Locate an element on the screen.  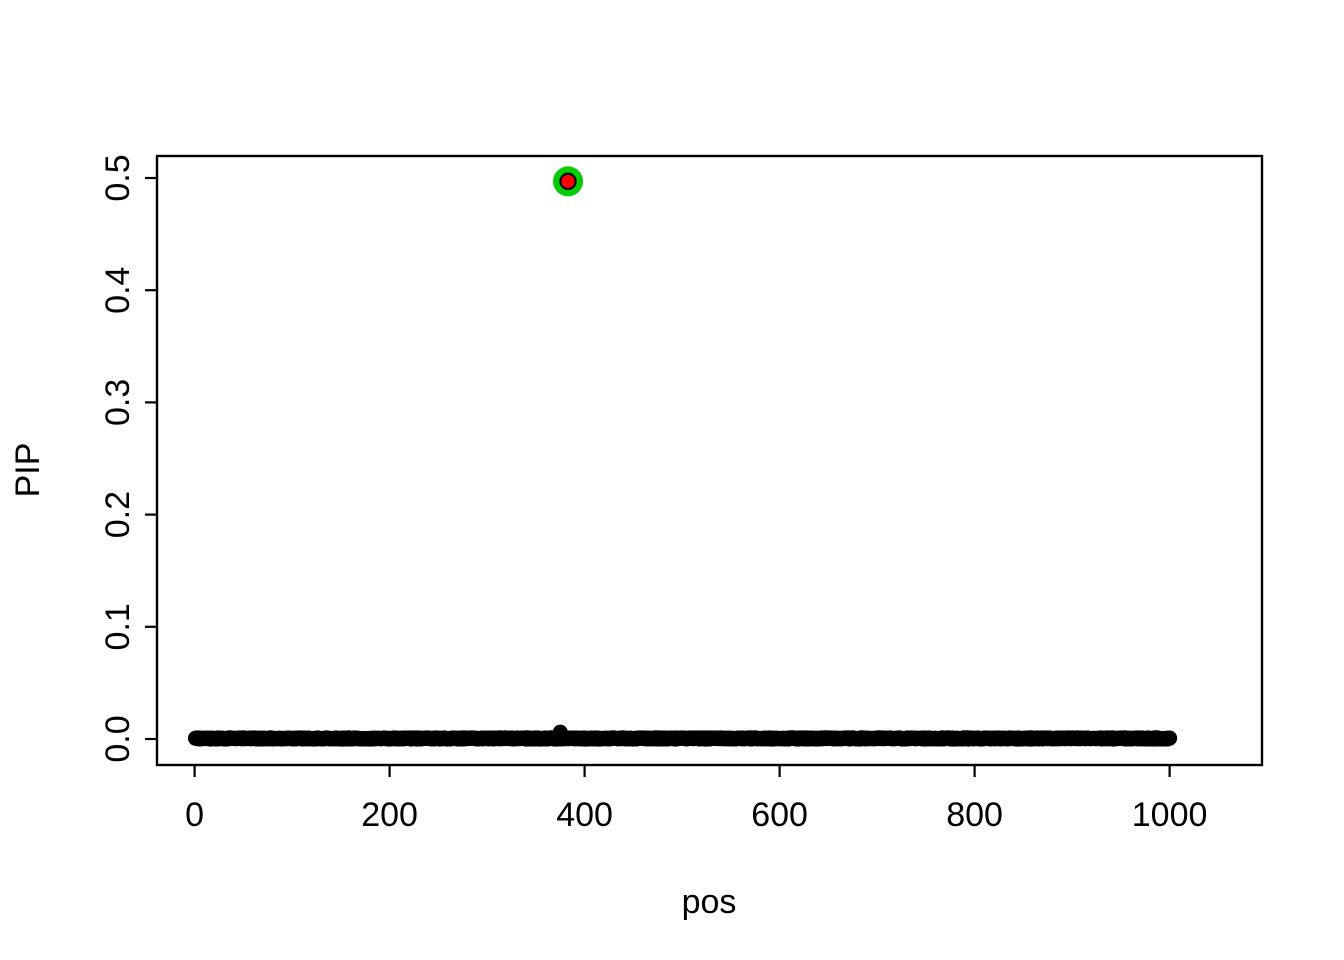
x-axis-title: pos is located at coordinates (709, 902).